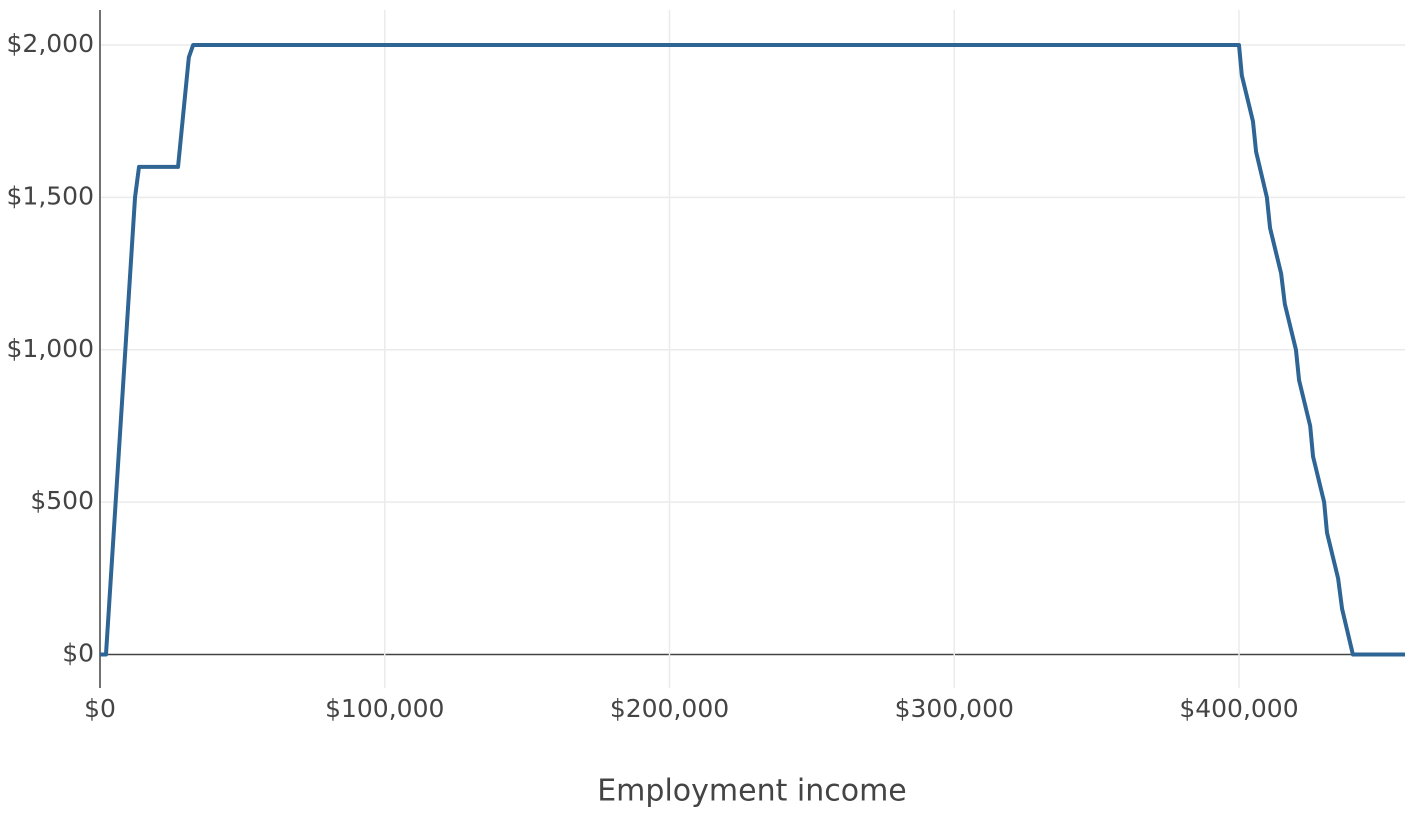  Describe the element at coordinates (100, 708) in the screenshot. I see `x-tick-label: $0` at that location.